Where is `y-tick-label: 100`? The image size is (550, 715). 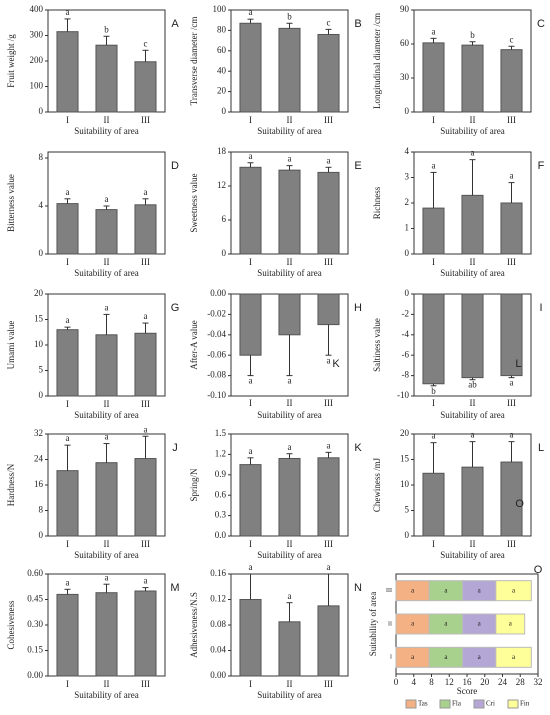
y-tick-label: 100 is located at coordinates (37, 86).